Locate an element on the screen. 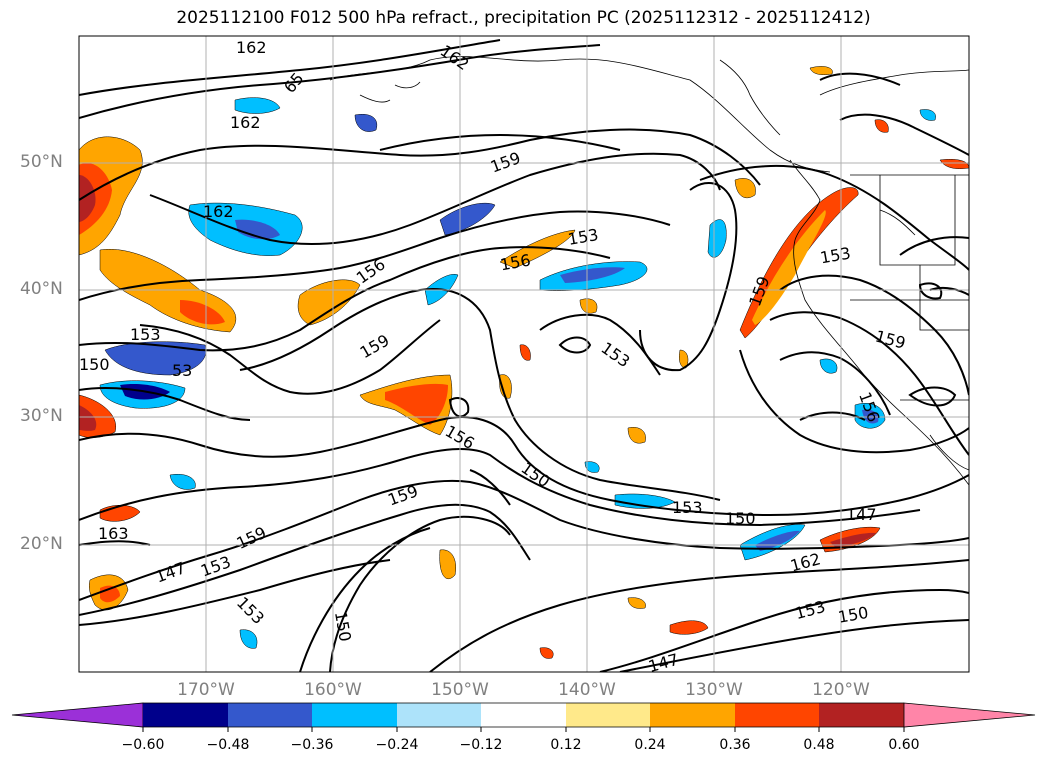  colorbar-tick-label: −0.48 is located at coordinates (228, 745).